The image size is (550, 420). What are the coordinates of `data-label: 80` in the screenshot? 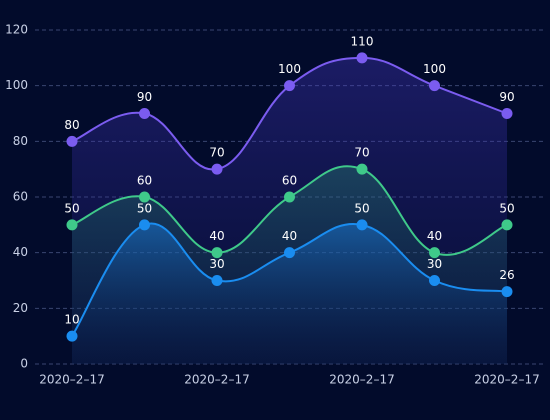 It's located at (71, 125).